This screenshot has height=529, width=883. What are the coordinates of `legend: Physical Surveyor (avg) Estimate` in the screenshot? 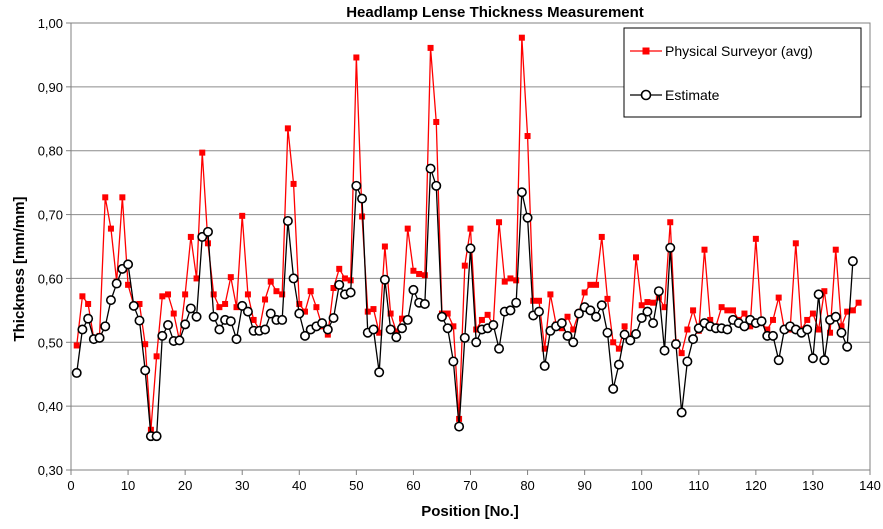 It's located at (742, 72).